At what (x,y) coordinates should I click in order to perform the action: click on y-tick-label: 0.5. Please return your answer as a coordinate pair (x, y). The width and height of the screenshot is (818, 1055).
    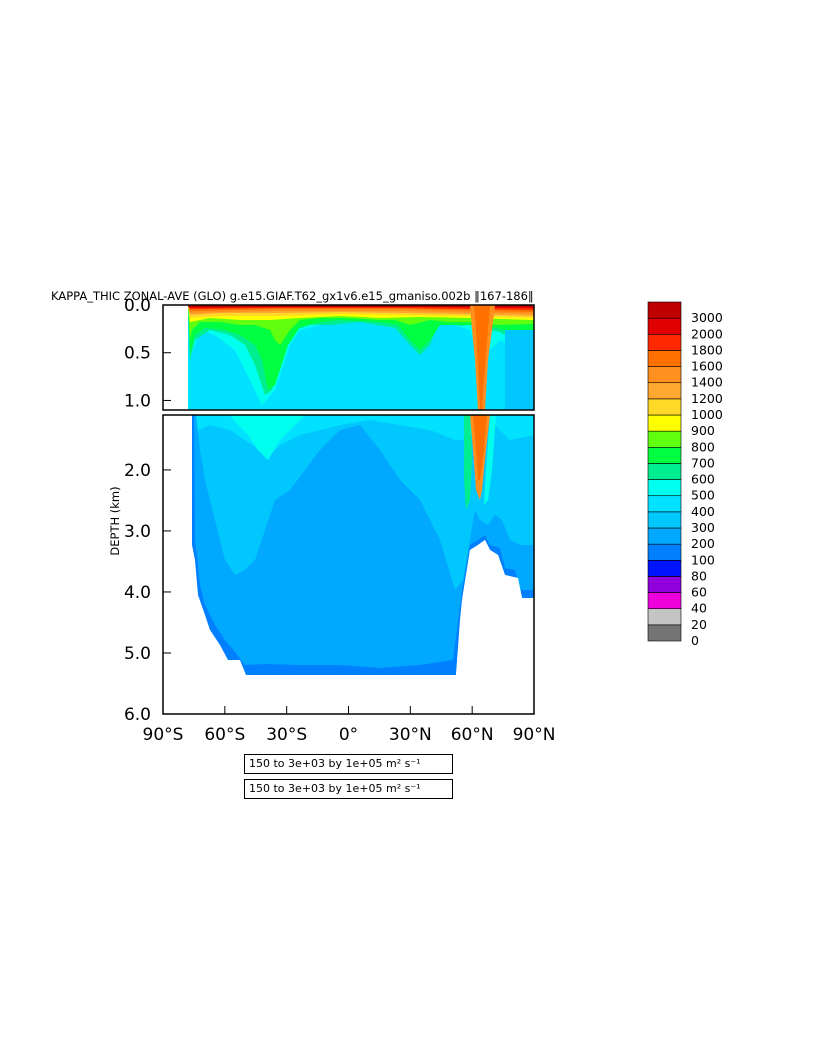
    Looking at the image, I should click on (137, 354).